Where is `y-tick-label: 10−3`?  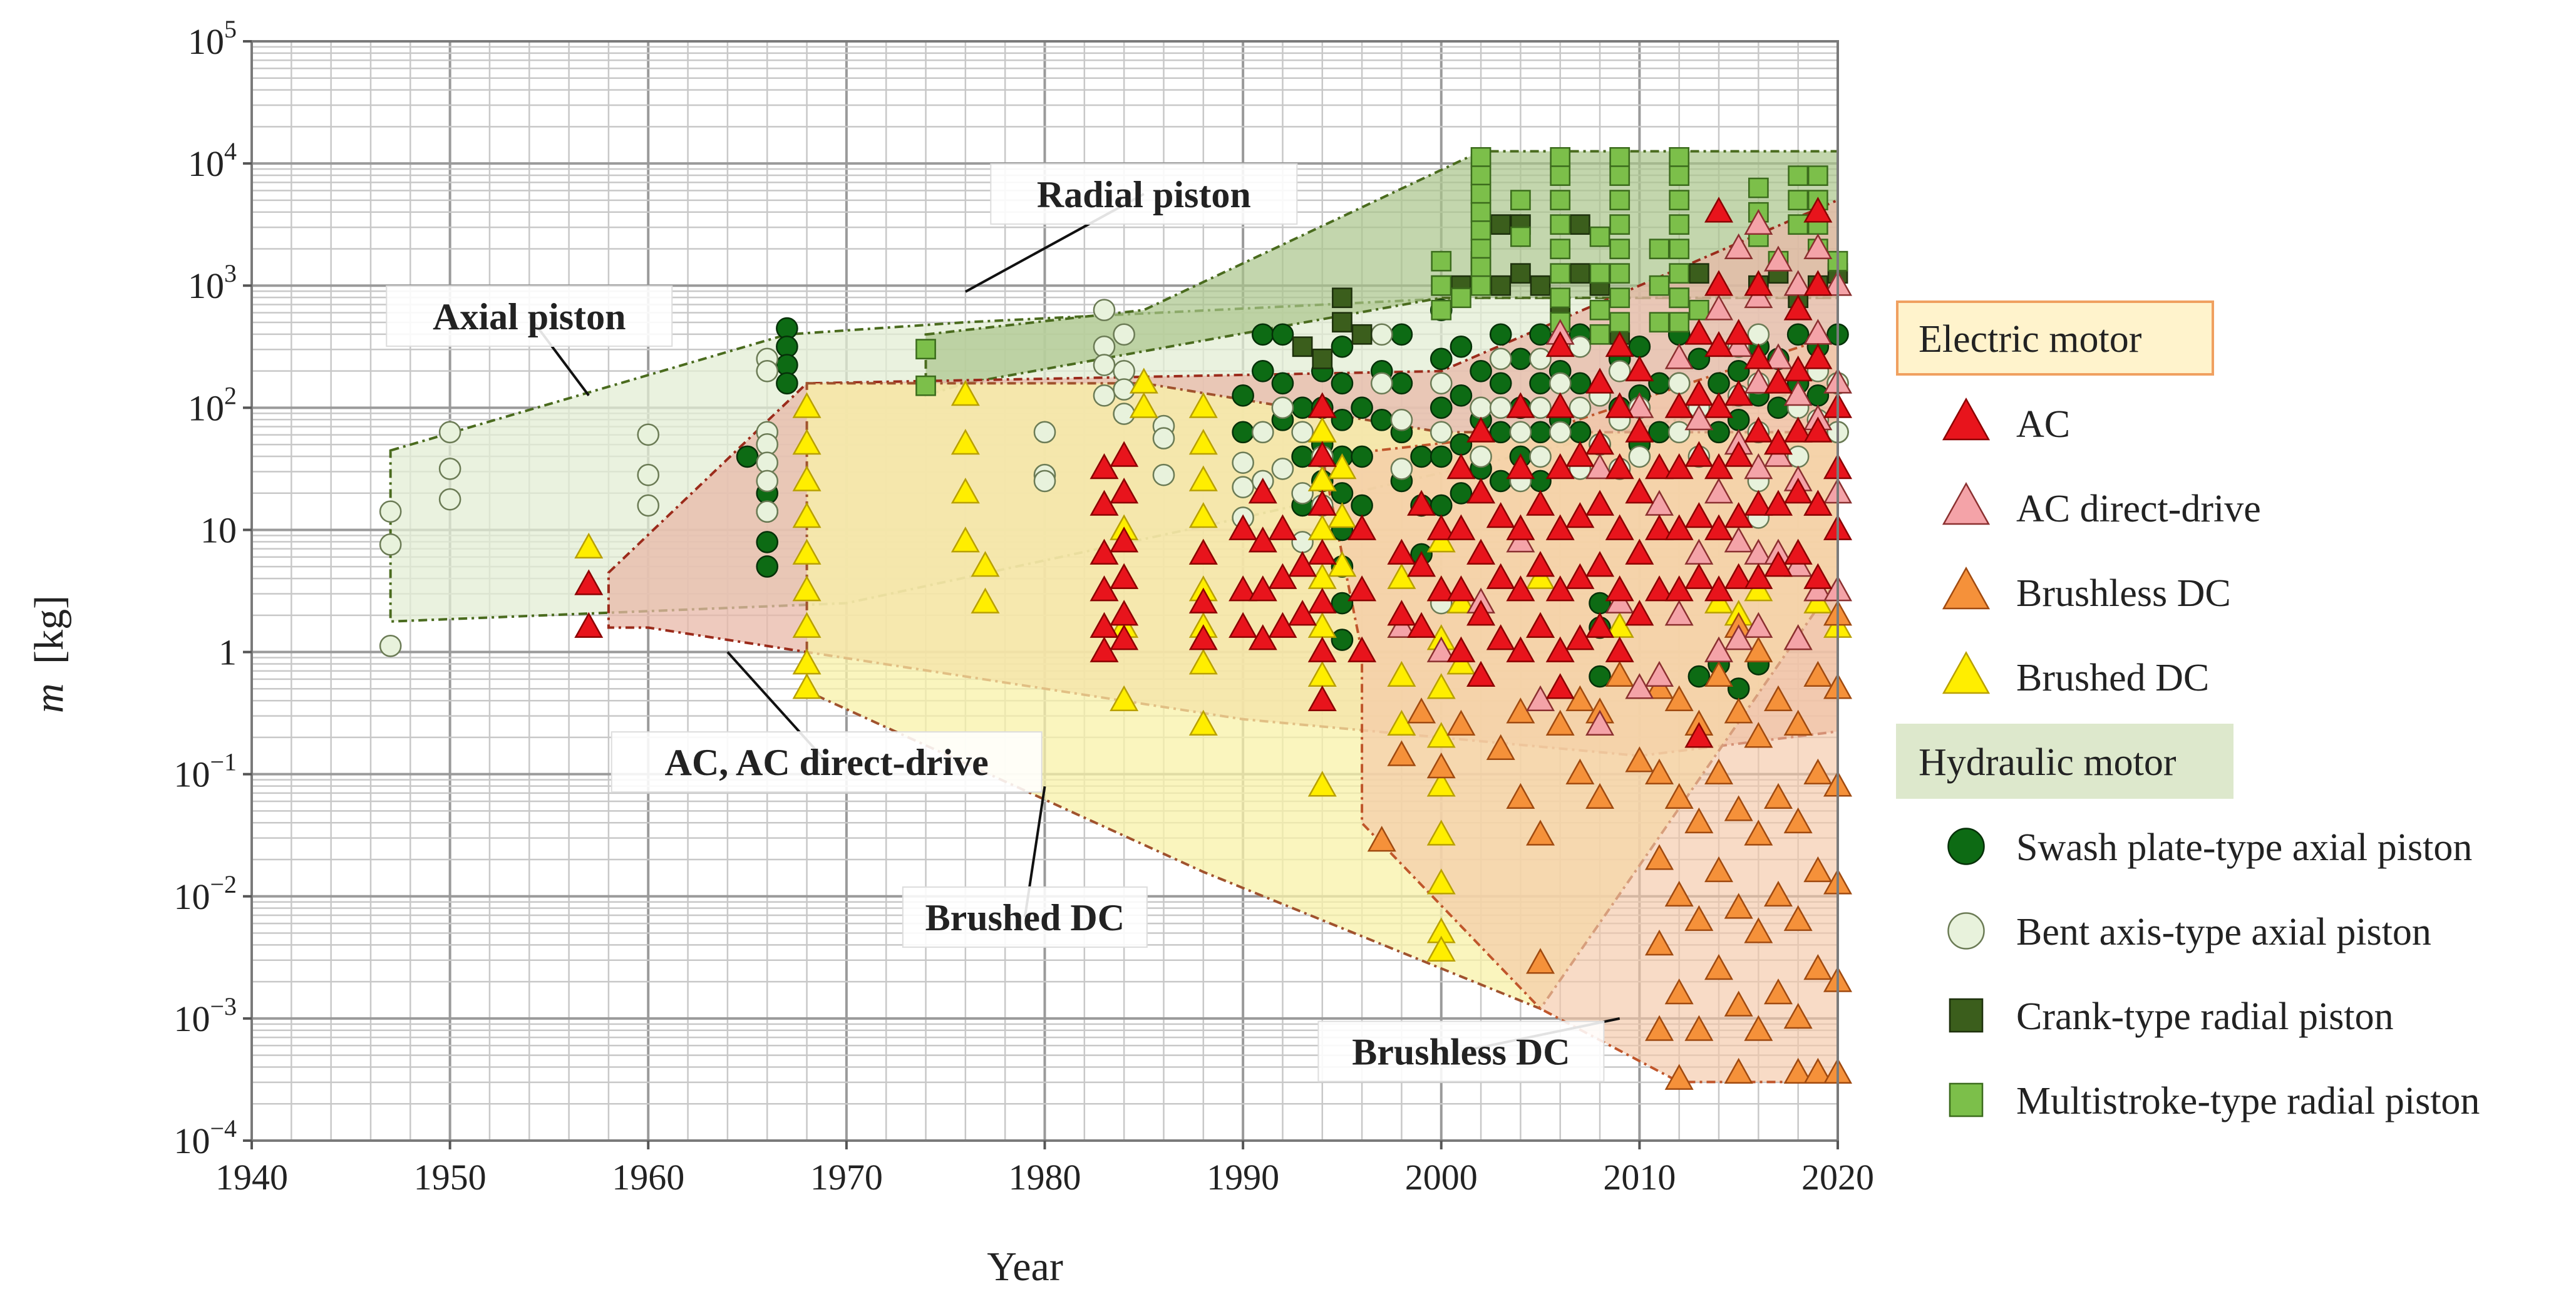 y-tick-label: 10−3 is located at coordinates (205, 1015).